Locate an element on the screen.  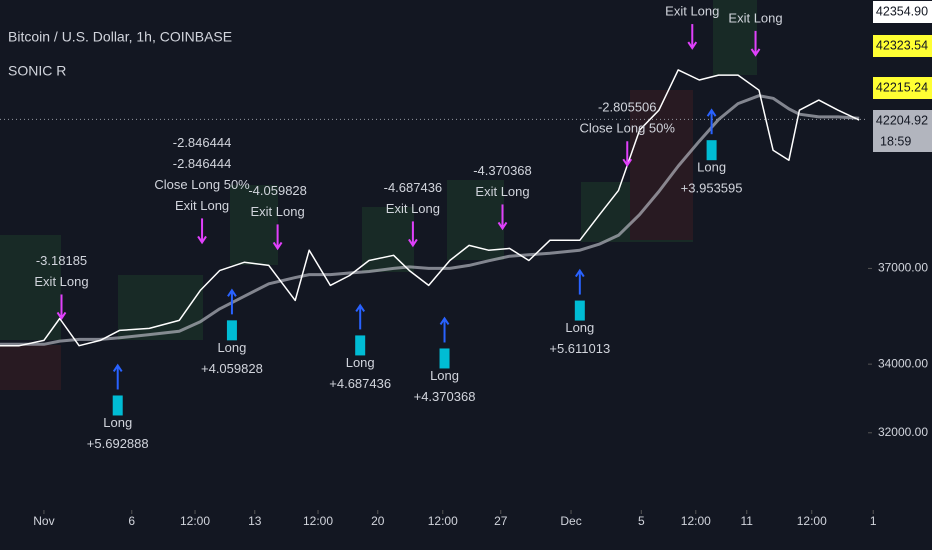
exit-marker: -2.805506 Close Long 50% is located at coordinates (628, 134).